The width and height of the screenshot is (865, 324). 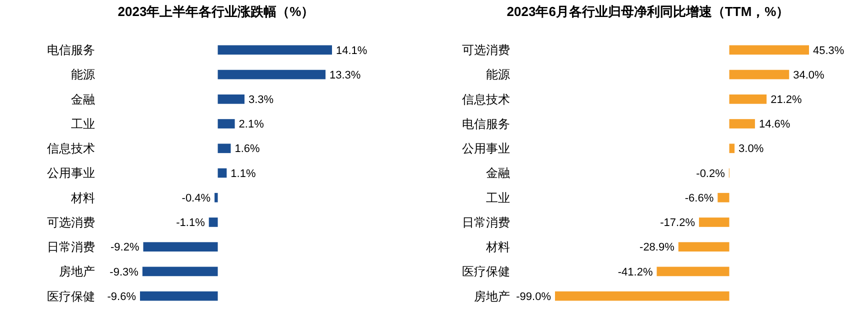 What do you see at coordinates (657, 248) in the screenshot?
I see `data-label: -28.9%` at bounding box center [657, 248].